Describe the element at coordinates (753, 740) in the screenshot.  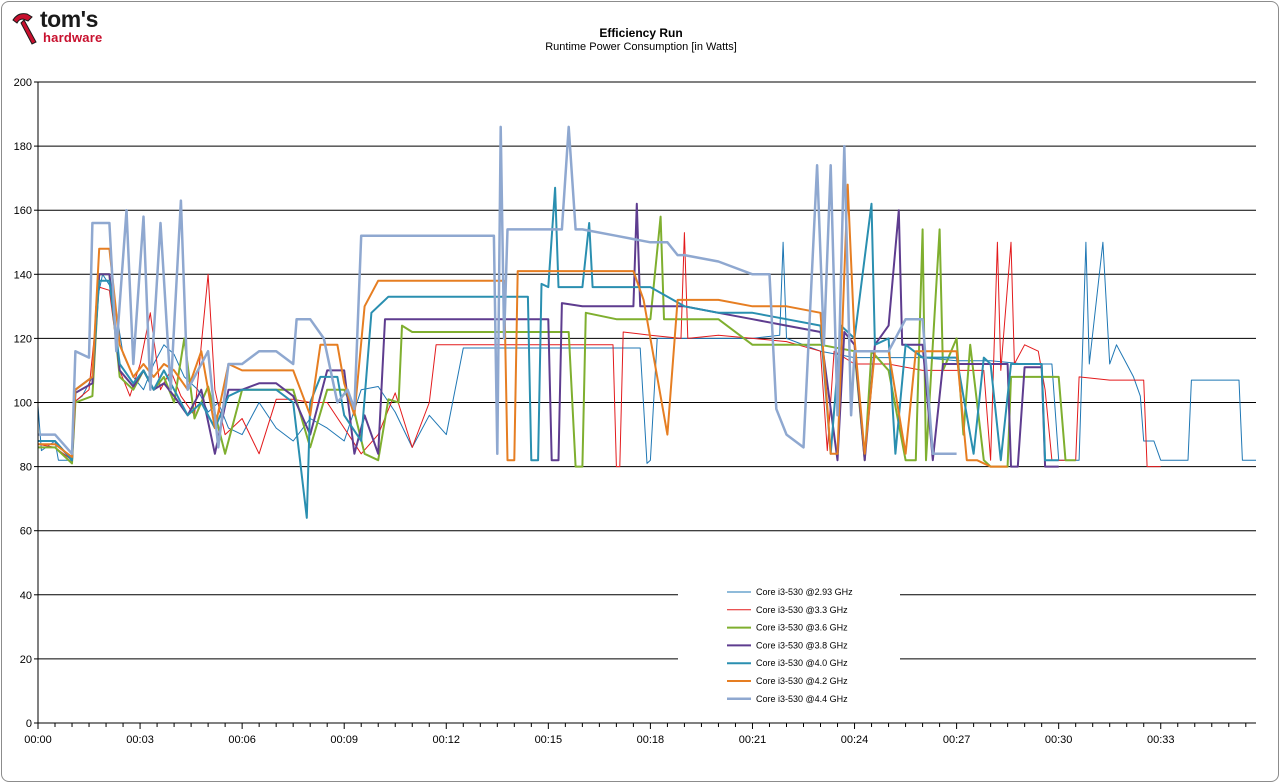
I see `x-tick-label: 00:21` at that location.